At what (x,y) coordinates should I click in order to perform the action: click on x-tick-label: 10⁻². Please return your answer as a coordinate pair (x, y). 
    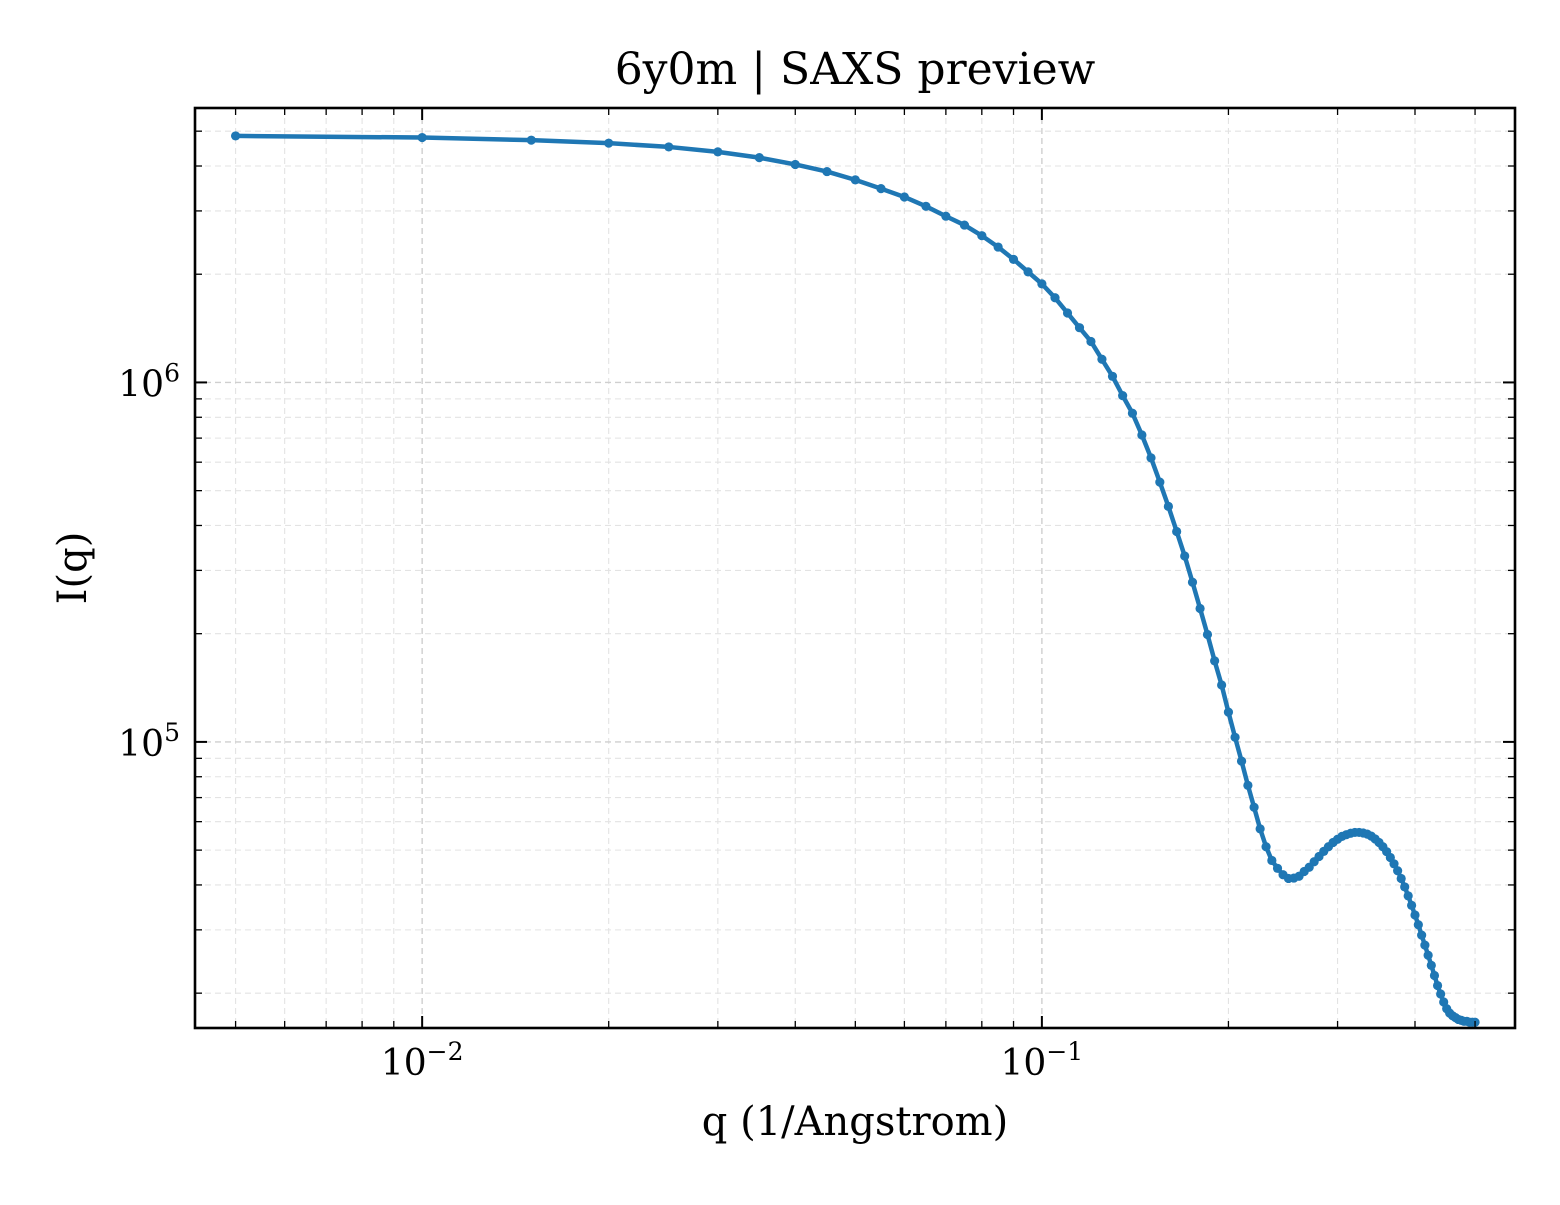
    Looking at the image, I should click on (422, 1060).